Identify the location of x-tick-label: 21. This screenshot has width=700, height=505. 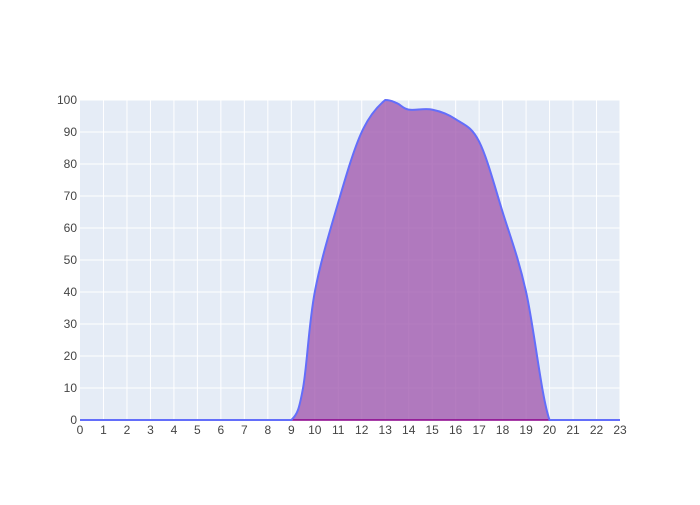
(573, 430).